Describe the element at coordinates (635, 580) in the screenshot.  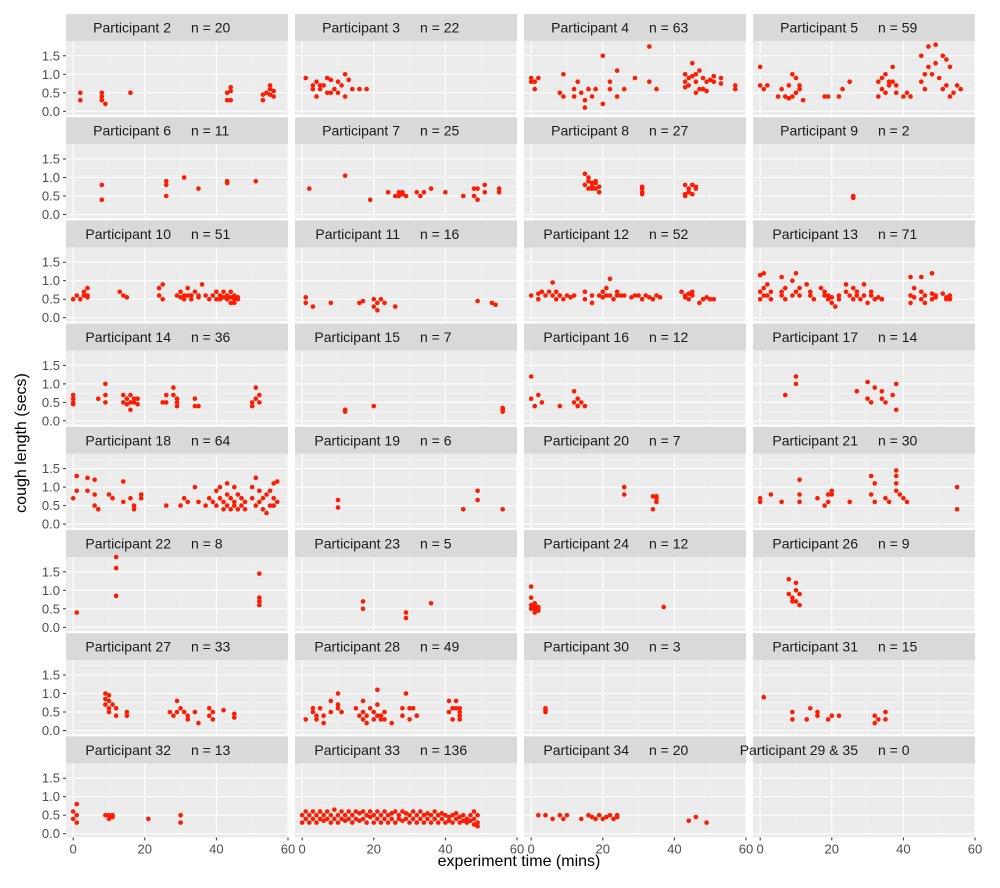
I see `facet-panel: Participant 24 n = 12` at that location.